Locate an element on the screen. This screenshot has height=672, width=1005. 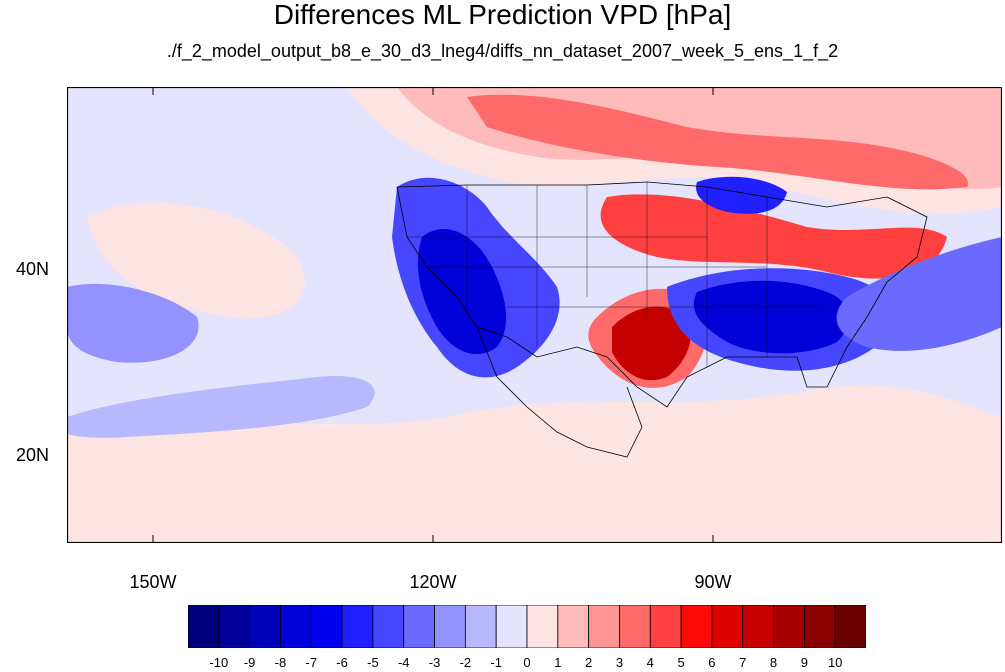
deep-blue-region-west is located at coordinates (462, 291).